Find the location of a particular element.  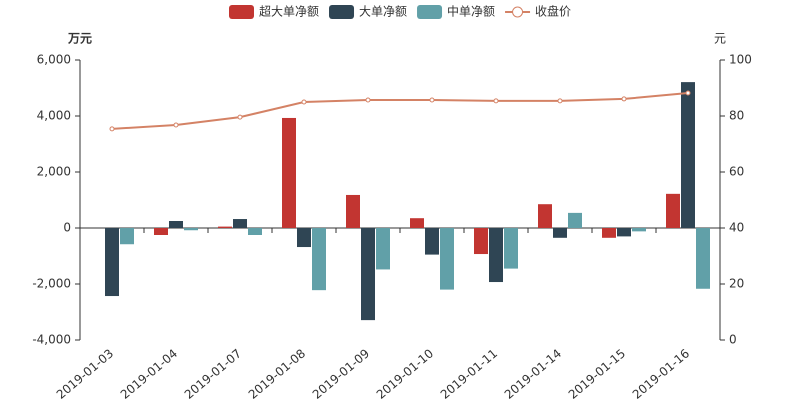

y-tick-label: 2,000 is located at coordinates (54, 172).